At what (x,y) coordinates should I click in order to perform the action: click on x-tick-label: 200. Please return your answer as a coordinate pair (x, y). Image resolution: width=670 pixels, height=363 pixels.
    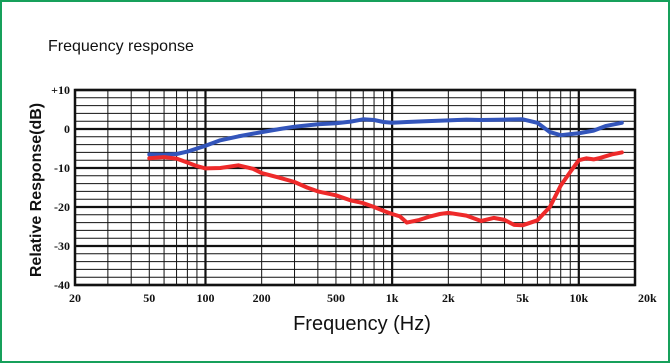
    Looking at the image, I should click on (262, 298).